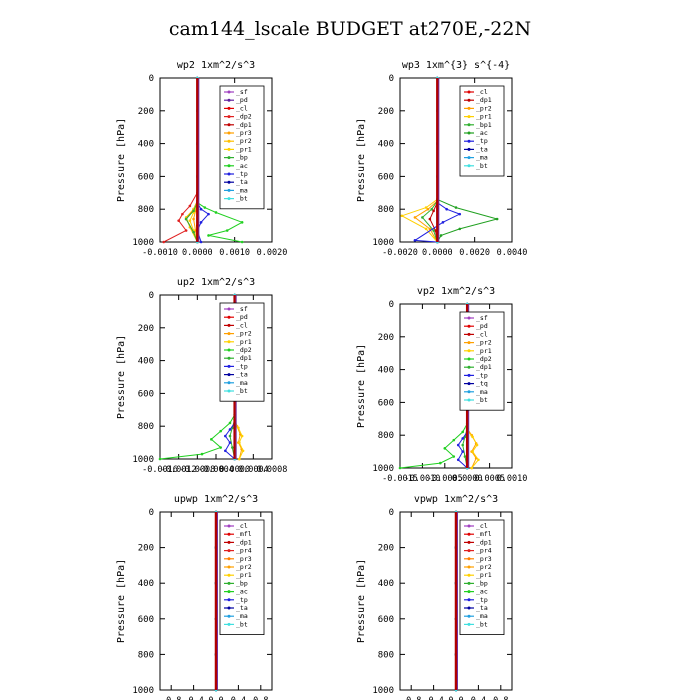  Describe the element at coordinates (216, 499) in the screenshot. I see `panel-title: upwp 1xm^2/s^3` at that location.